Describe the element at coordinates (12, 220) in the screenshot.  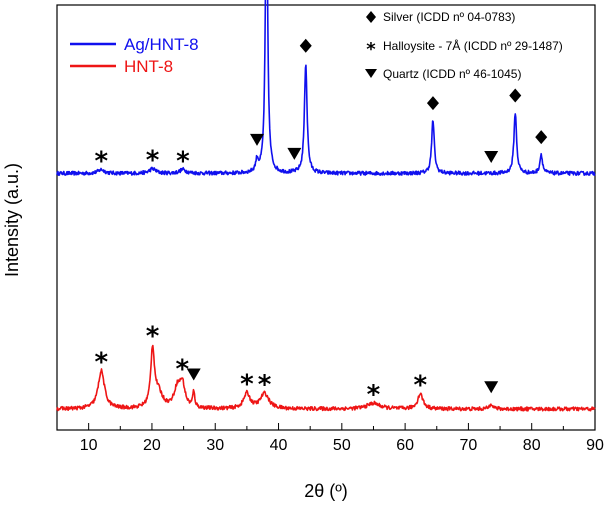
I see `y-axis-title: Intensity (a.u.)` at that location.